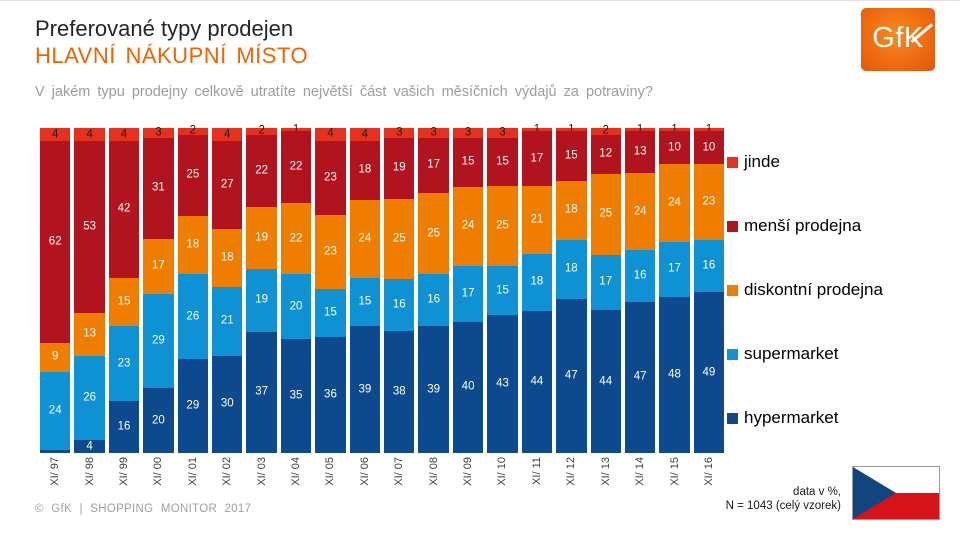 Image resolution: width=960 pixels, height=540 pixels. What do you see at coordinates (227, 403) in the screenshot?
I see `segment-value-label: 30` at bounding box center [227, 403].